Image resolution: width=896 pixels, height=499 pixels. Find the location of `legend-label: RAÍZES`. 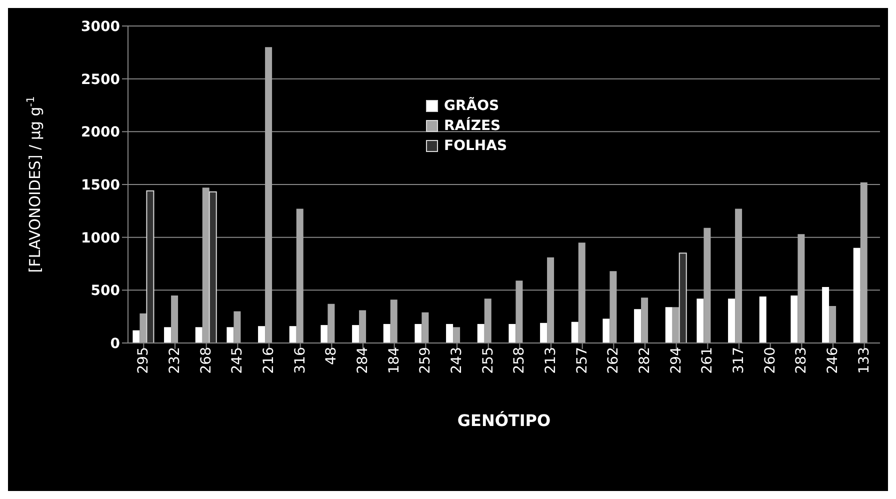

legend-label: RAÍZES is located at coordinates (472, 126).